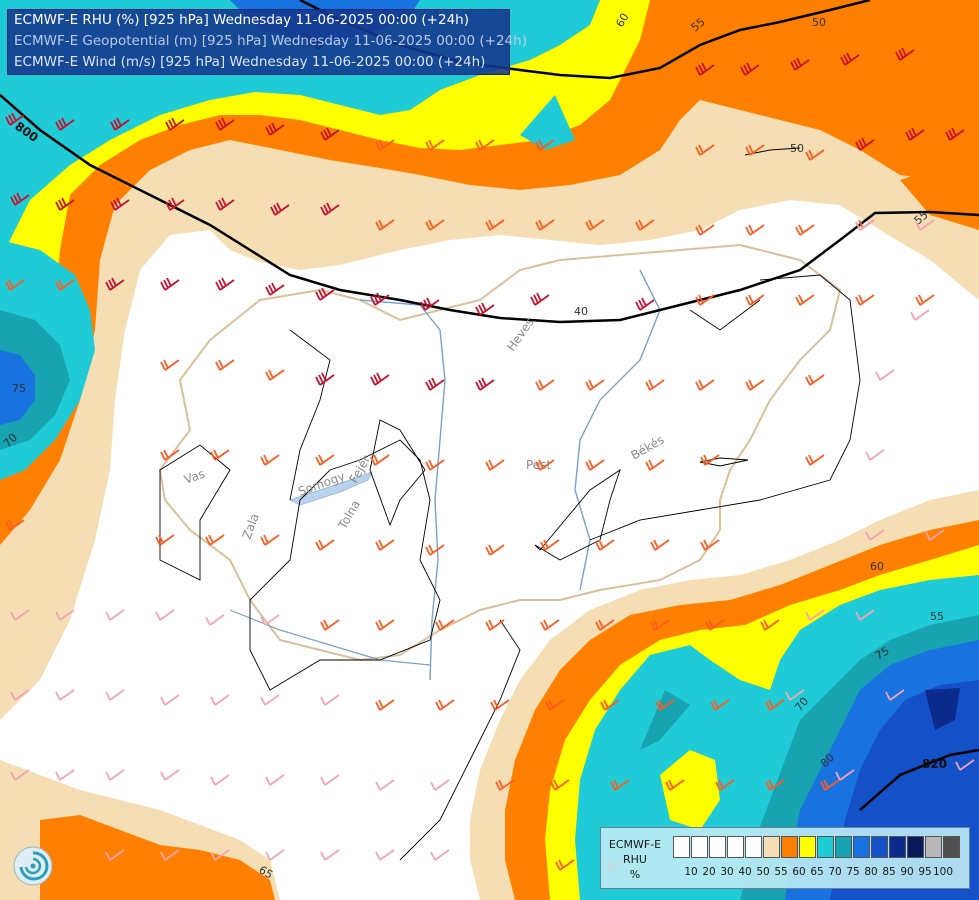 This screenshot has height=900, width=979. What do you see at coordinates (877, 566) in the screenshot?
I see `rh-label: 60` at bounding box center [877, 566].